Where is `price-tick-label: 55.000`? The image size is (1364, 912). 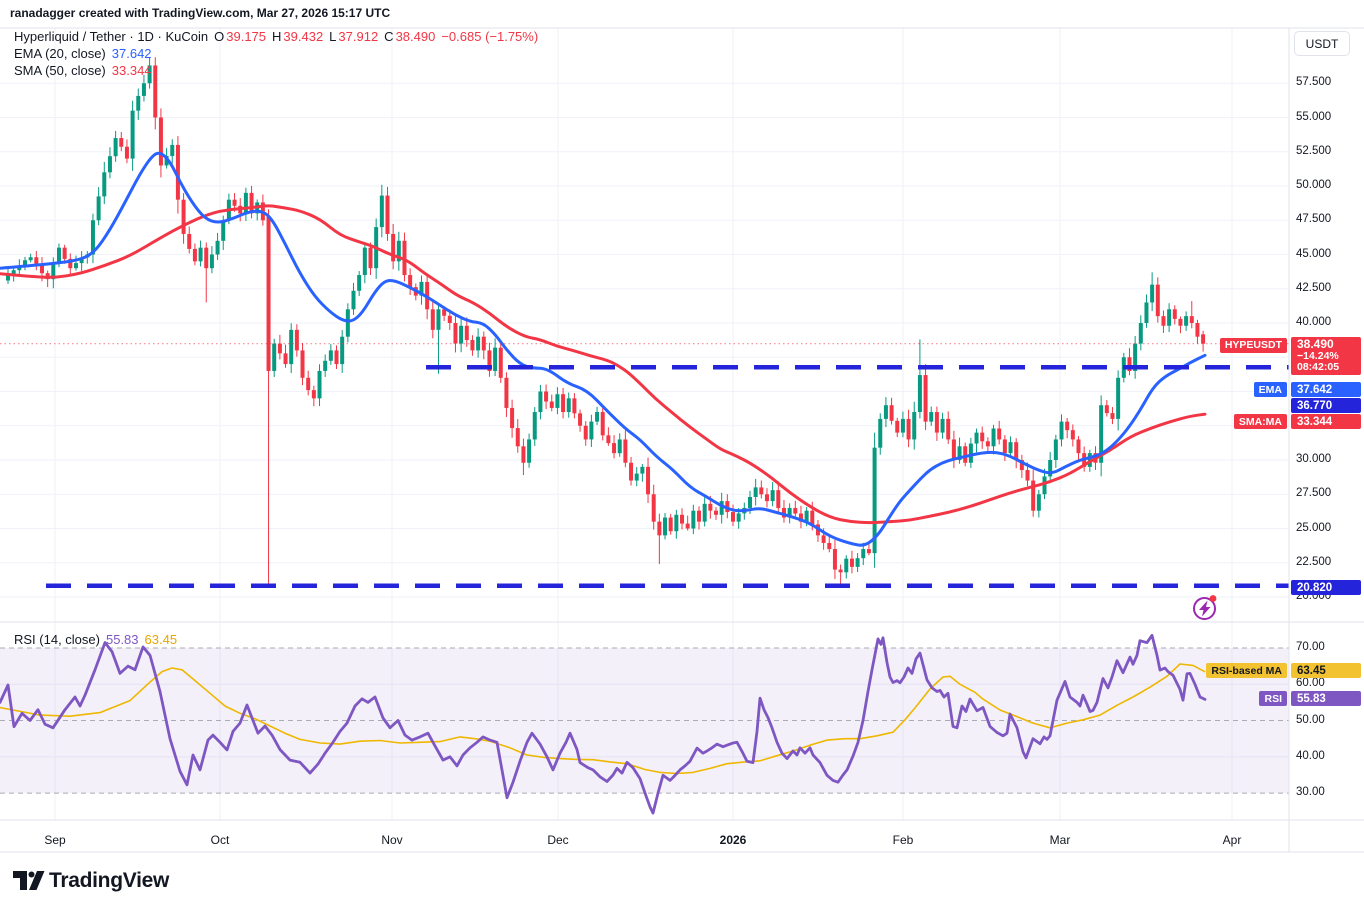 price-tick-label: 55.000 is located at coordinates (1314, 116).